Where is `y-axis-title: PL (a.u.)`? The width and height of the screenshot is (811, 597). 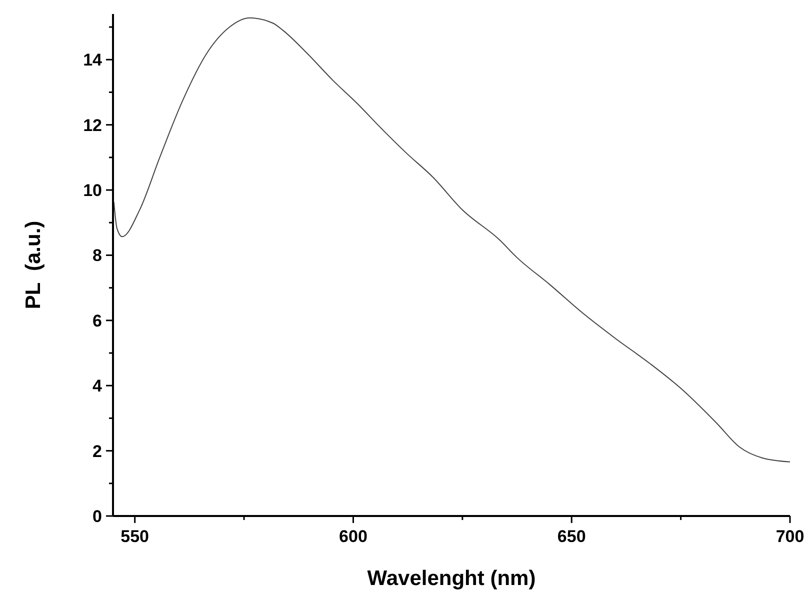 y-axis-title: PL (a.u.) is located at coordinates (33, 265).